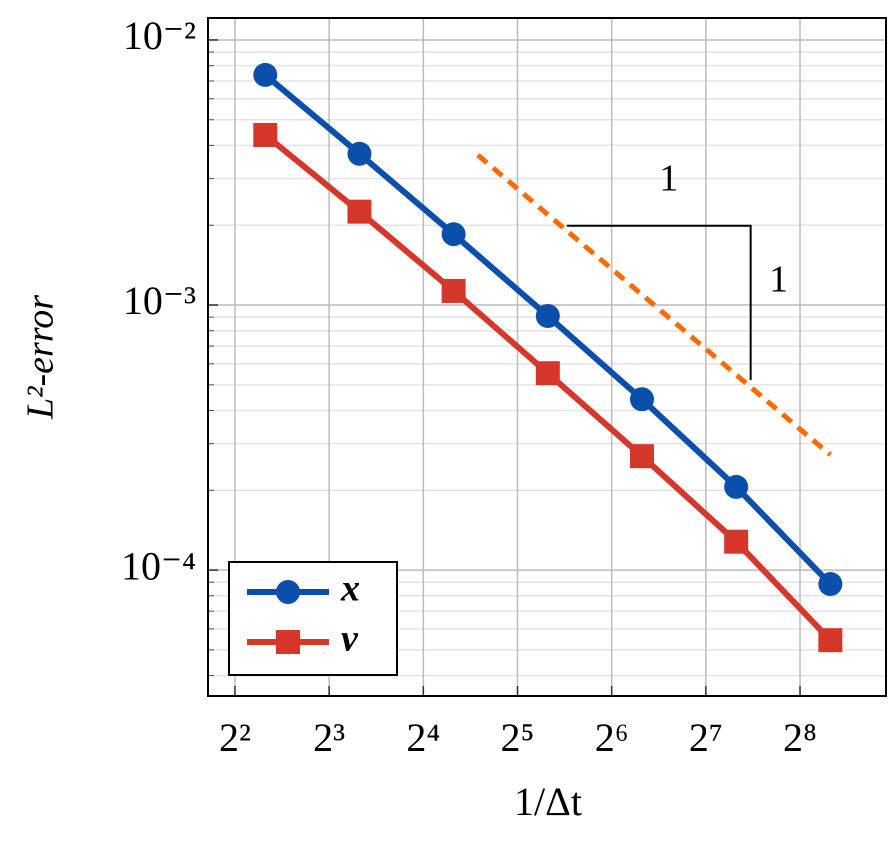 The height and width of the screenshot is (854, 892). Describe the element at coordinates (329, 737) in the screenshot. I see `x-tick-label: 2³` at that location.